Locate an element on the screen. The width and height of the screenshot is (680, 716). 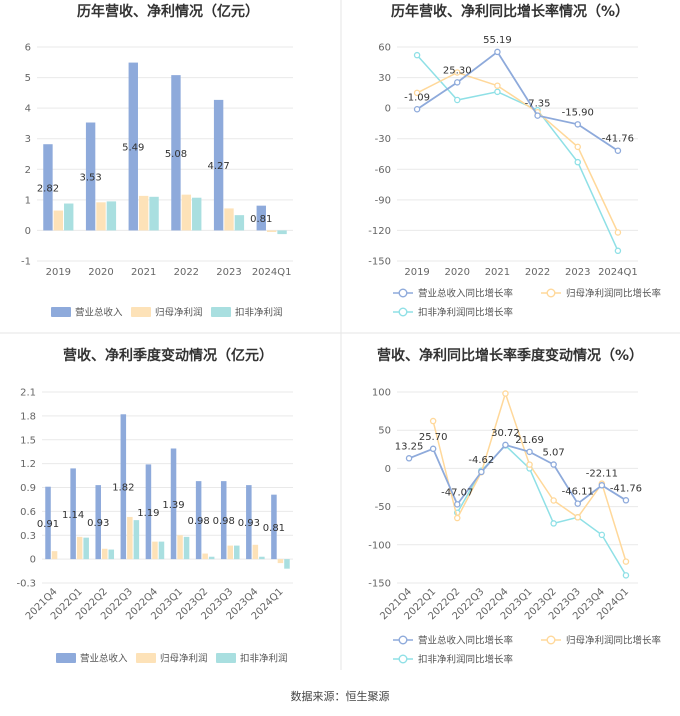
legend-label: 扣非净利润同比增长率 is located at coordinates (466, 313).